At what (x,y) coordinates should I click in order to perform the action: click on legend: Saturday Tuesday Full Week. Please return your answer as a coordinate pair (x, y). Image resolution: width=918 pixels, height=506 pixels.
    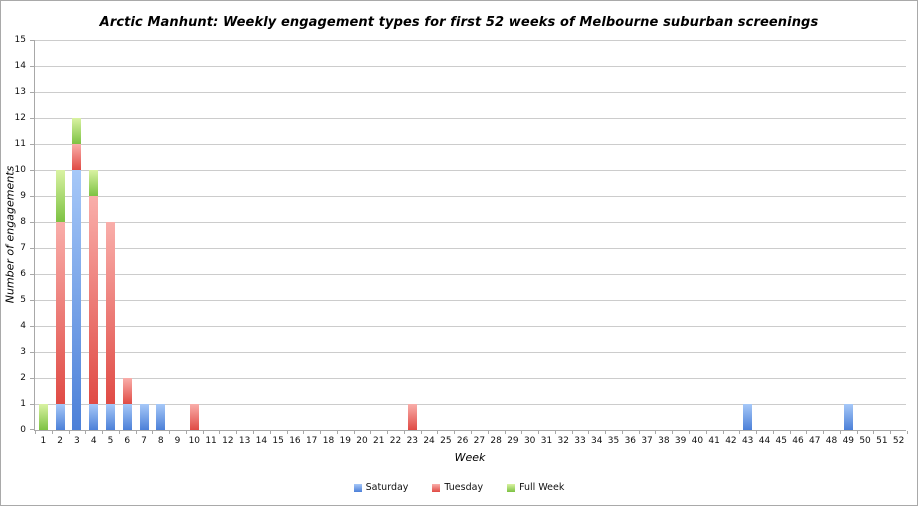
    Looking at the image, I should click on (459, 487).